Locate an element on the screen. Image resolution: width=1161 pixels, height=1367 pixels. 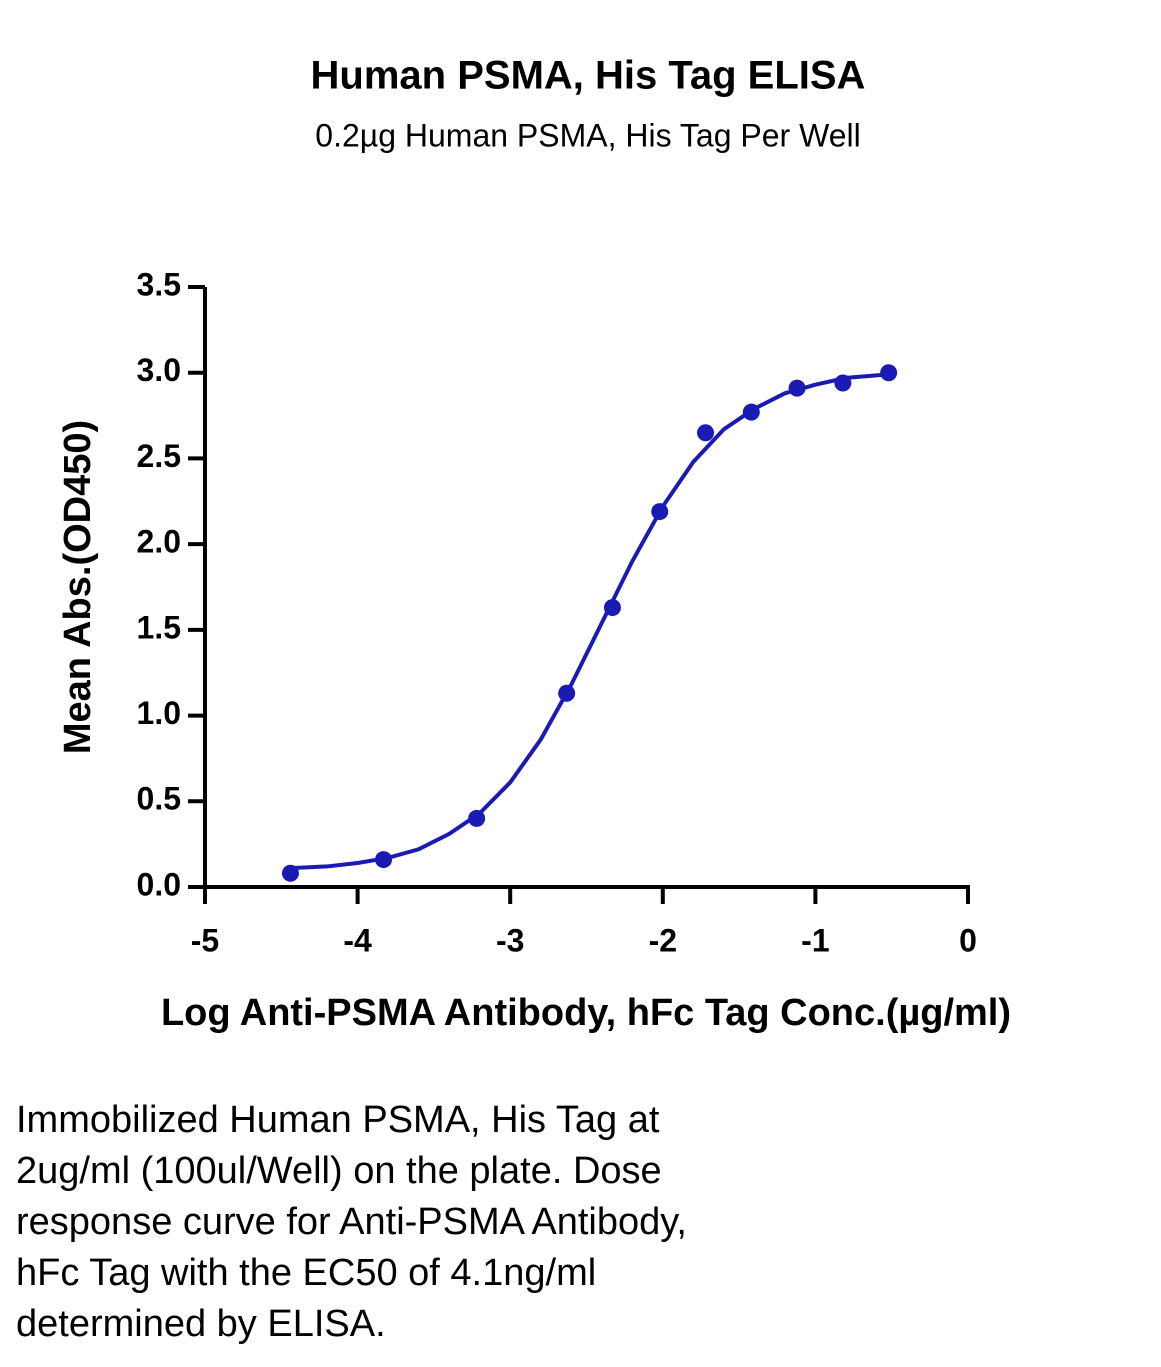
x-tick-label: 0 is located at coordinates (968, 940).